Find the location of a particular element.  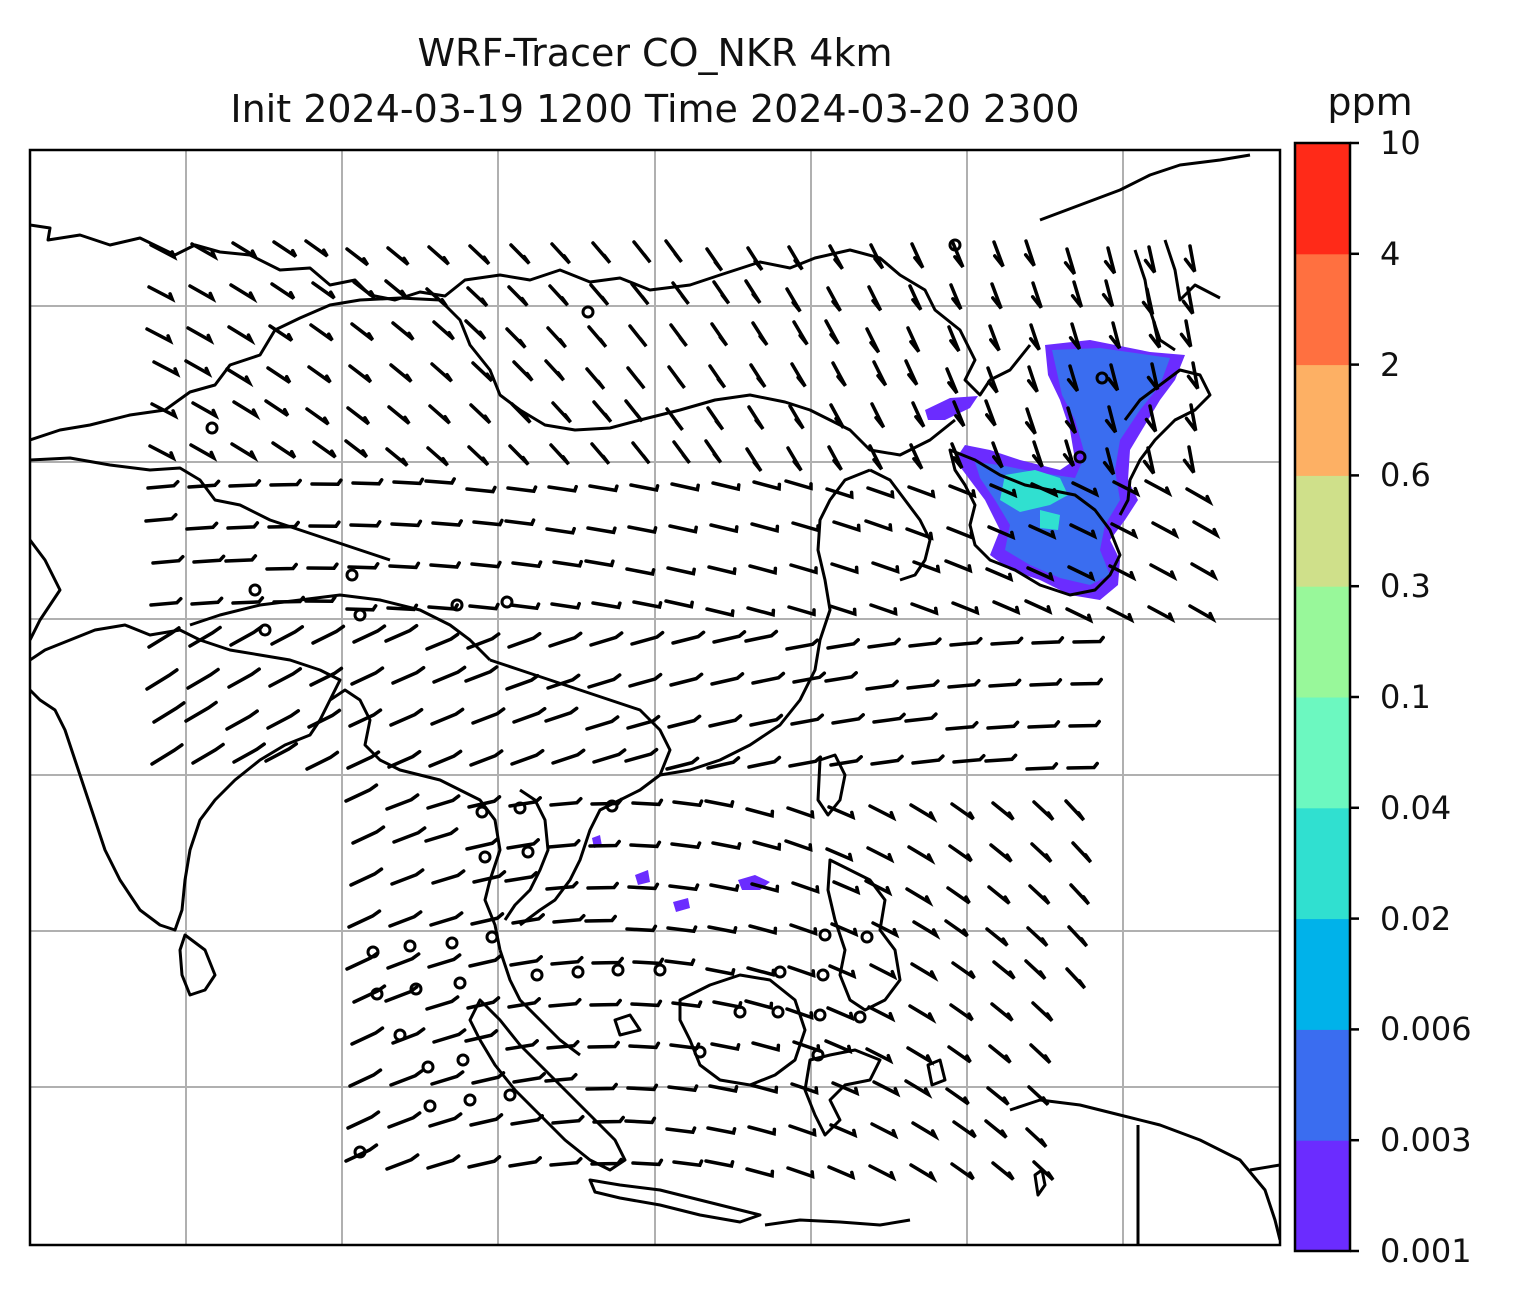

colorbar-tick-label: 0.1 is located at coordinates (1405, 697).